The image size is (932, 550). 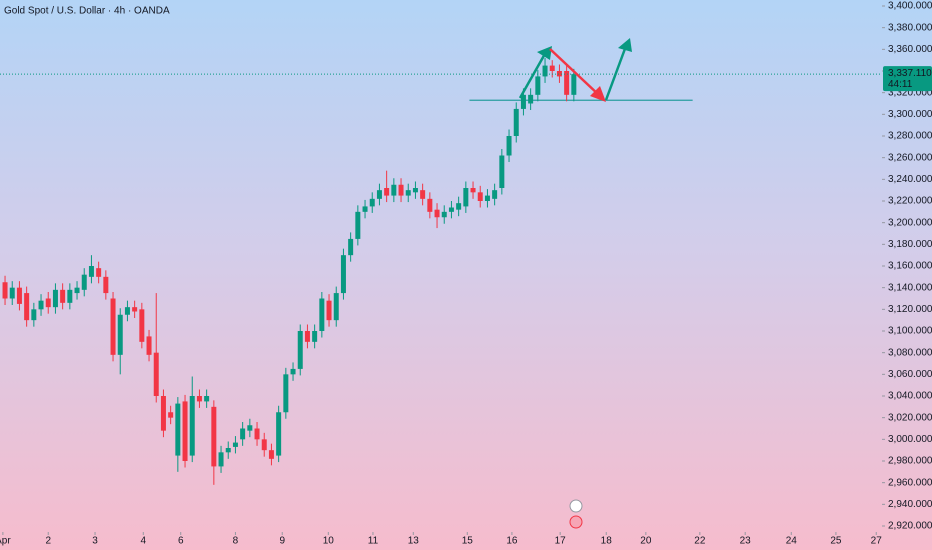 What do you see at coordinates (143, 541) in the screenshot?
I see `x-tick-label: 4` at bounding box center [143, 541].